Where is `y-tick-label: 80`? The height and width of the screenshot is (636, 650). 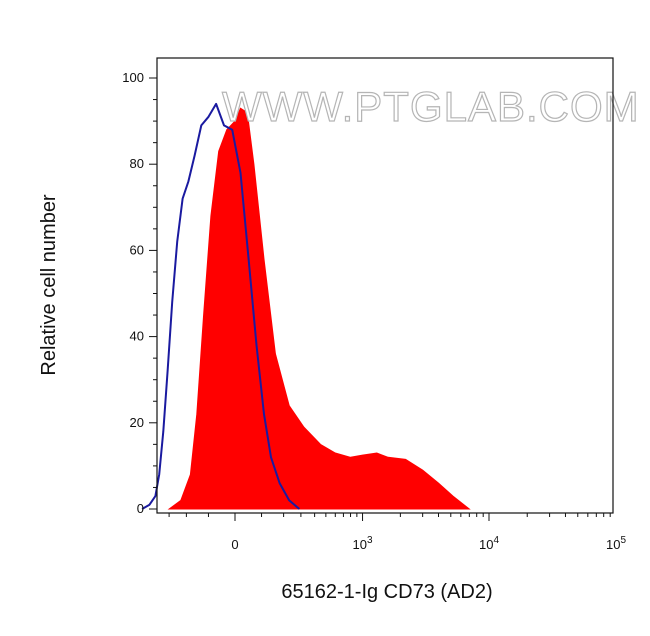
y-tick-label: 80 is located at coordinates (137, 163).